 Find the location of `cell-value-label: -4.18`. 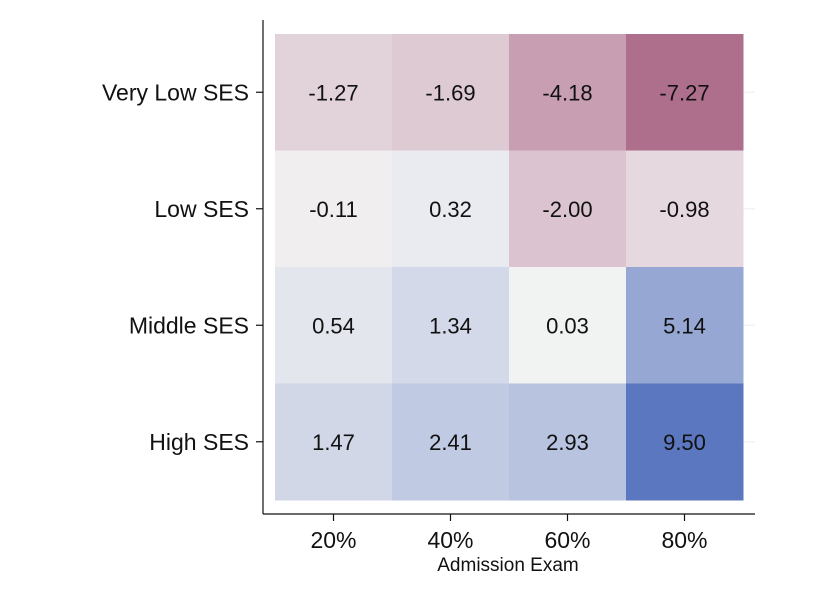

cell-value-label: -4.18 is located at coordinates (567, 92).